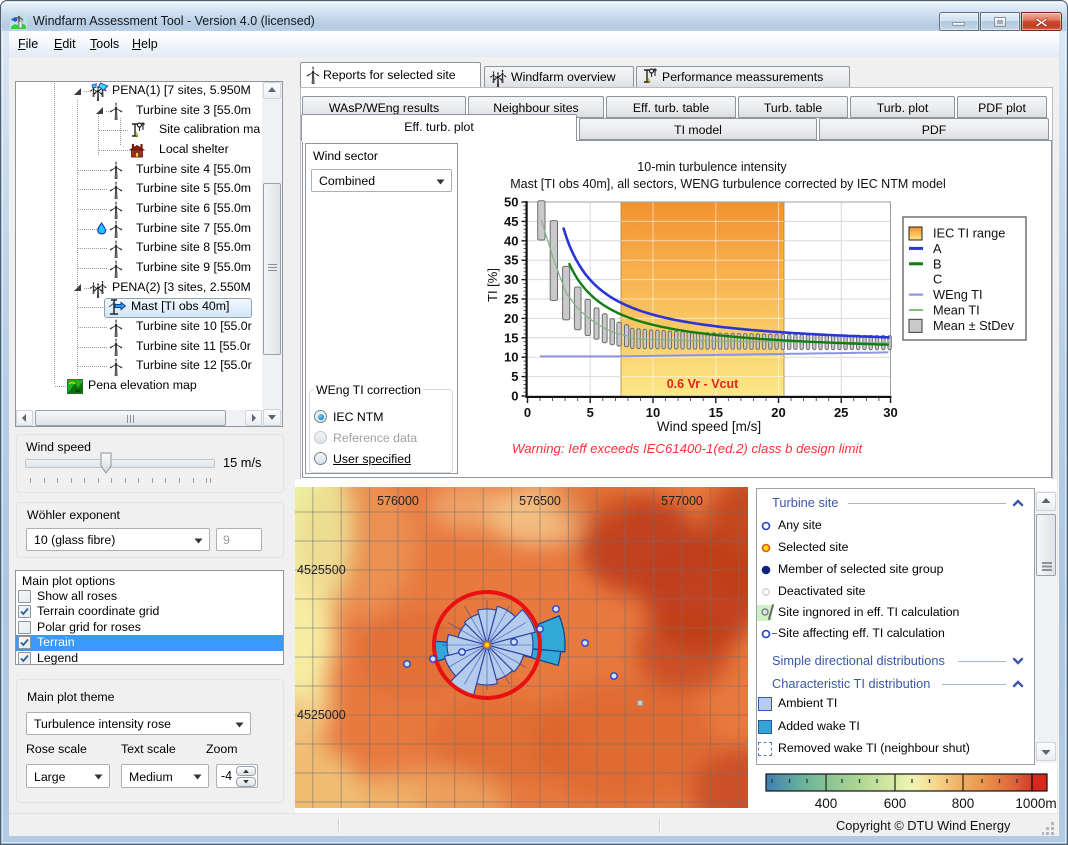  Describe the element at coordinates (956, 310) in the screenshot. I see `svg-text: Mean TI` at that location.